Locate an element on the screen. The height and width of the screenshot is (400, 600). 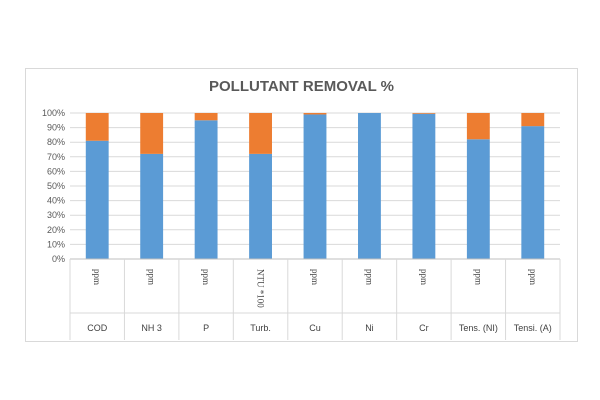
y-tick-label: 50% is located at coordinates (56, 186).